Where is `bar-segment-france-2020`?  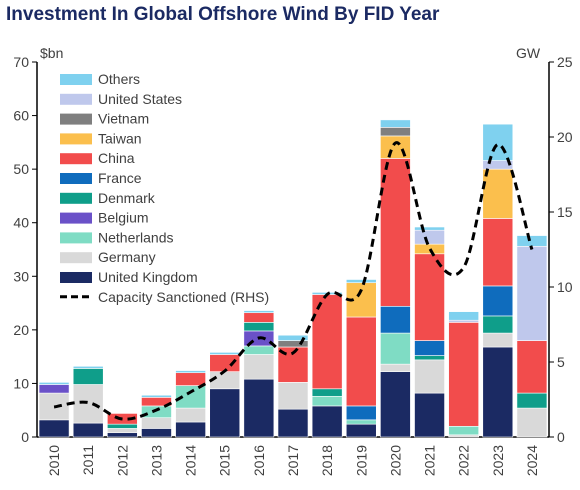 bar-segment-france-2020 is located at coordinates (395, 319).